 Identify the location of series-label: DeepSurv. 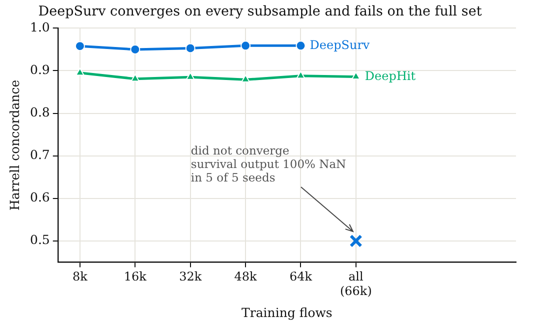
(340, 45).